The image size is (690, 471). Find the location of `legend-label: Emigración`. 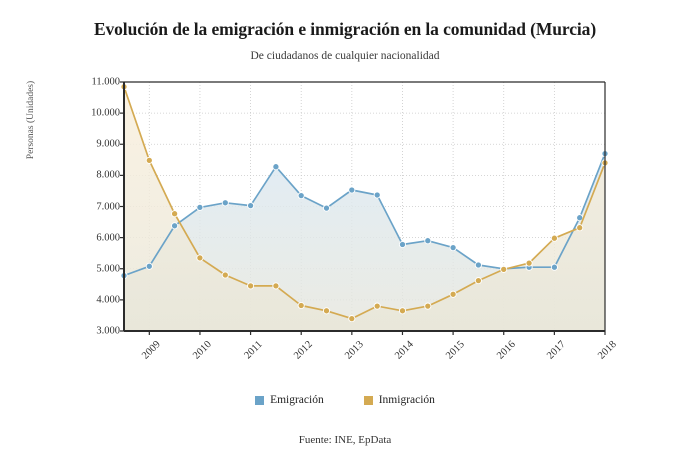

legend-label: Emigración is located at coordinates (297, 400).